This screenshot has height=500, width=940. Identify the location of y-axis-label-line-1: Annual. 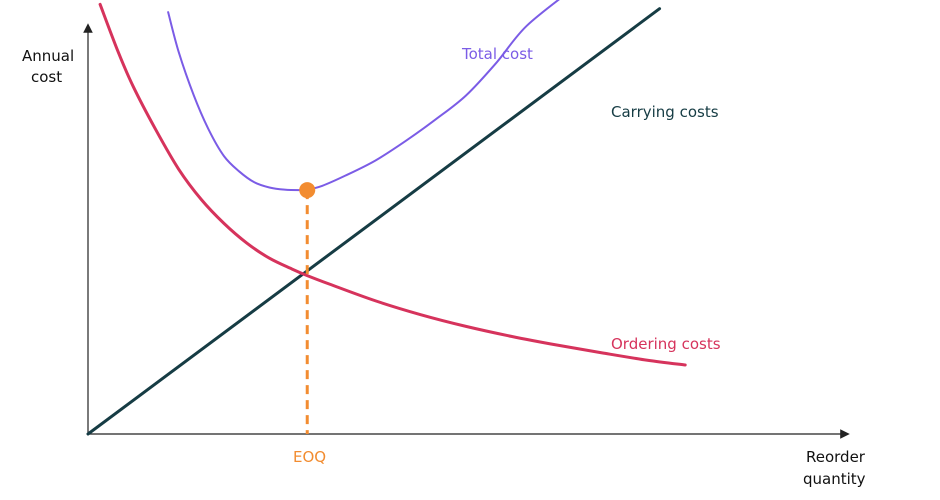
(48, 56).